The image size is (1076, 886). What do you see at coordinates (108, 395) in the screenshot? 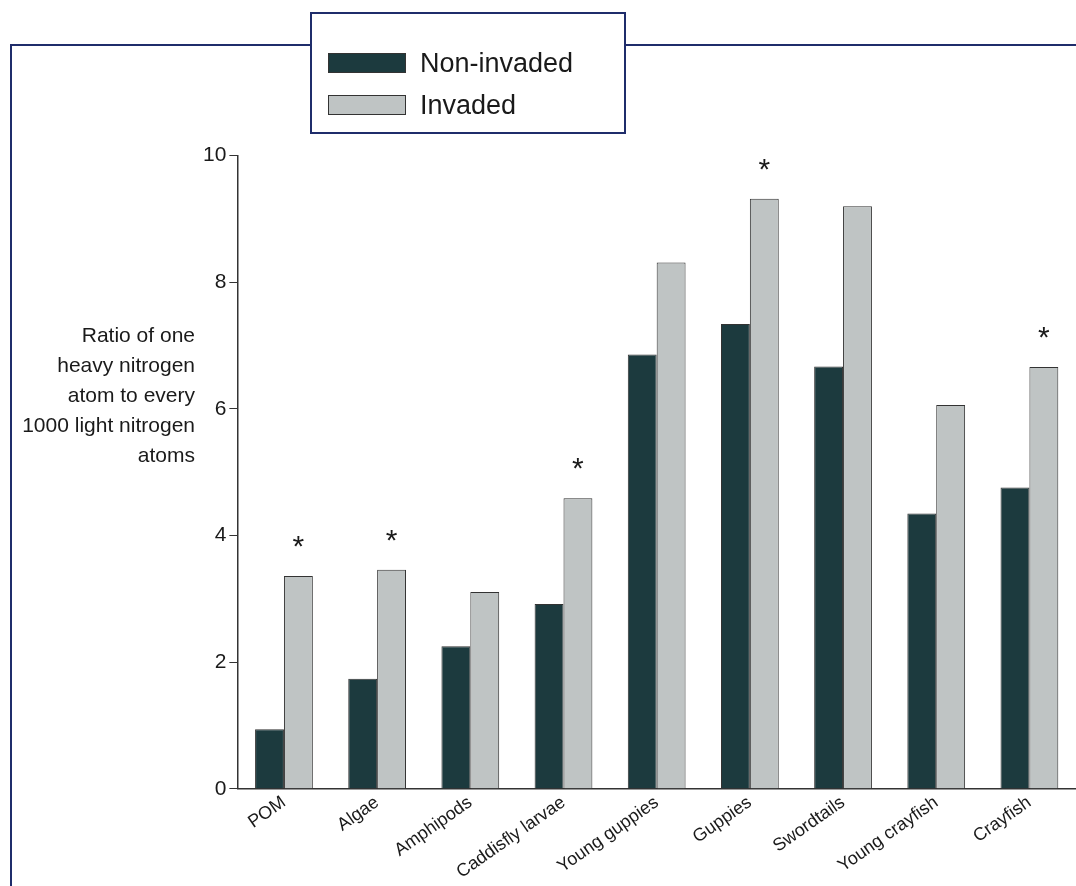
I see `y-axis-title: Ratio of one heavy nitrogen atom to every 1000 light nitrogen atoms` at bounding box center [108, 395].